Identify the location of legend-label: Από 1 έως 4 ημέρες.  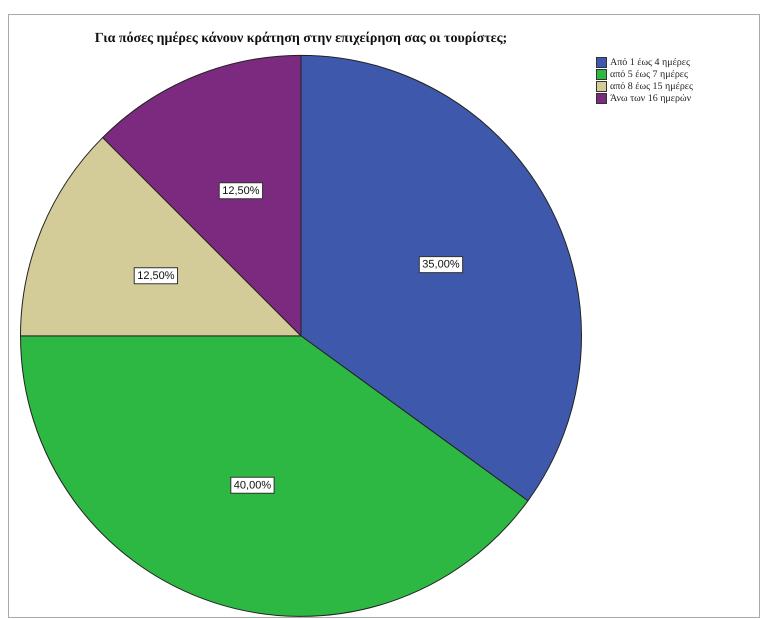
(650, 62).